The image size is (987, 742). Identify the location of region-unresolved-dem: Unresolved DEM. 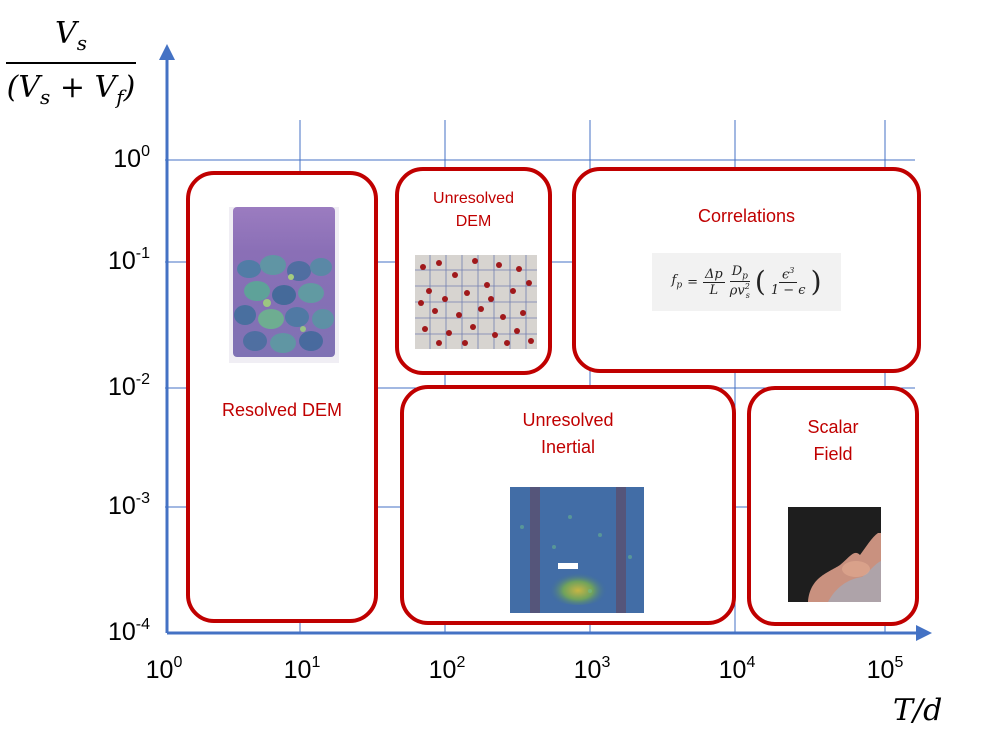
(473, 271).